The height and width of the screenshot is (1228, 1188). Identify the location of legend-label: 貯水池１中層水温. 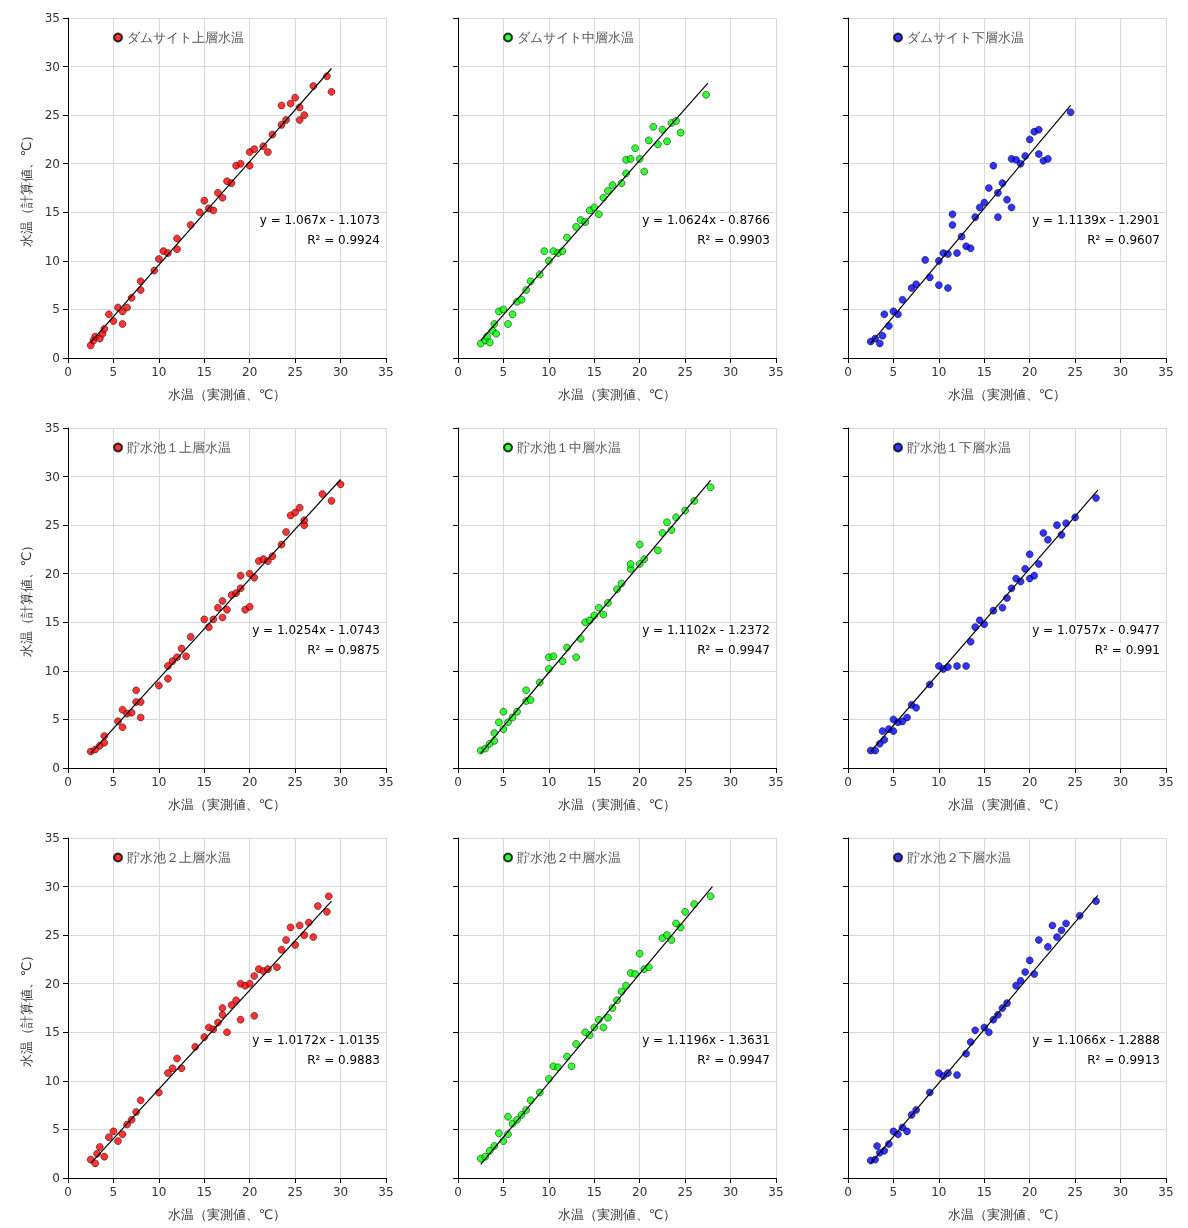
(569, 447).